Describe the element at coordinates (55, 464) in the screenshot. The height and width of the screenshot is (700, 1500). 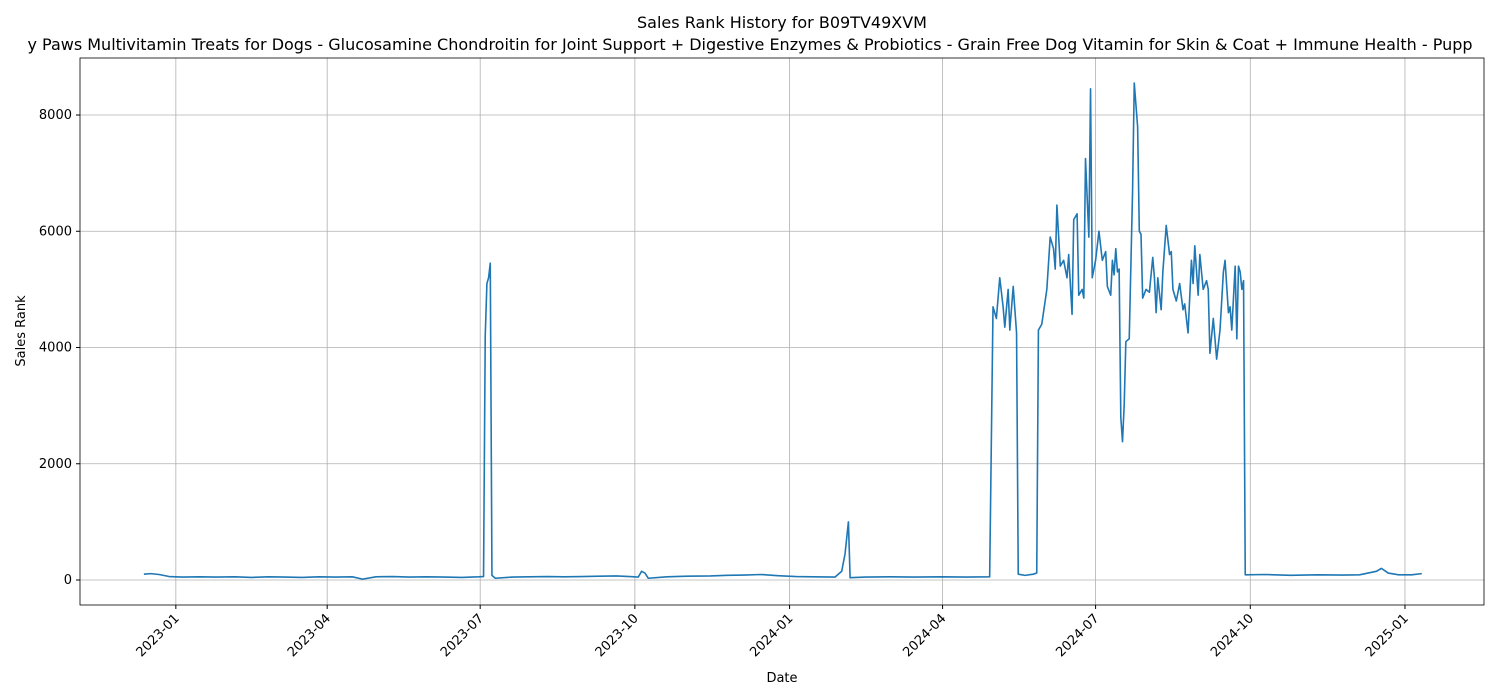
I see `y-tick-label: 2000` at that location.